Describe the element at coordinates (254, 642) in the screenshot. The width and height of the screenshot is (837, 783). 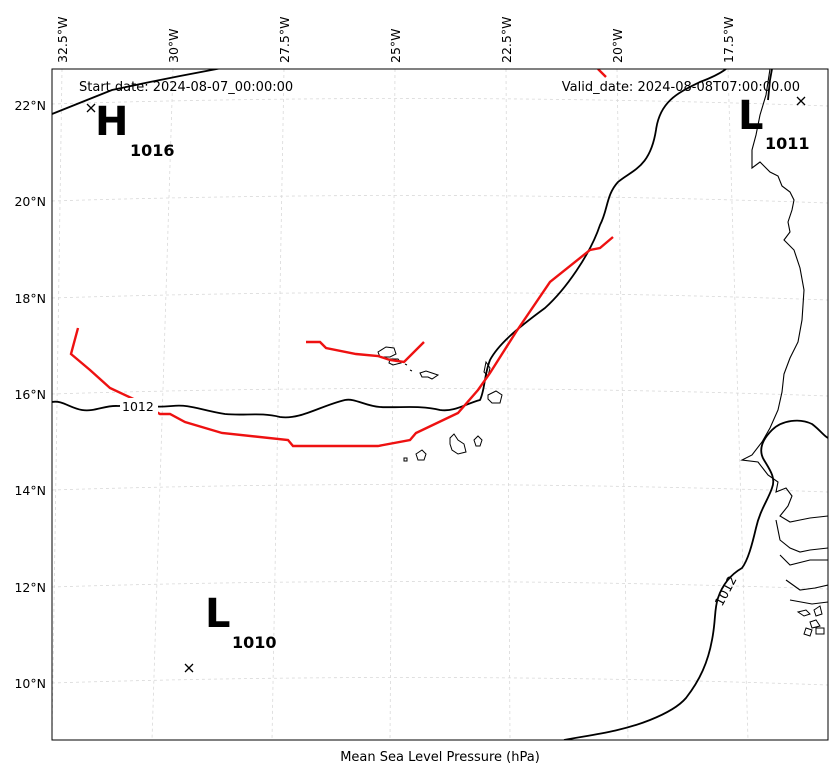
I see `low-center-value-sw: 1010` at that location.